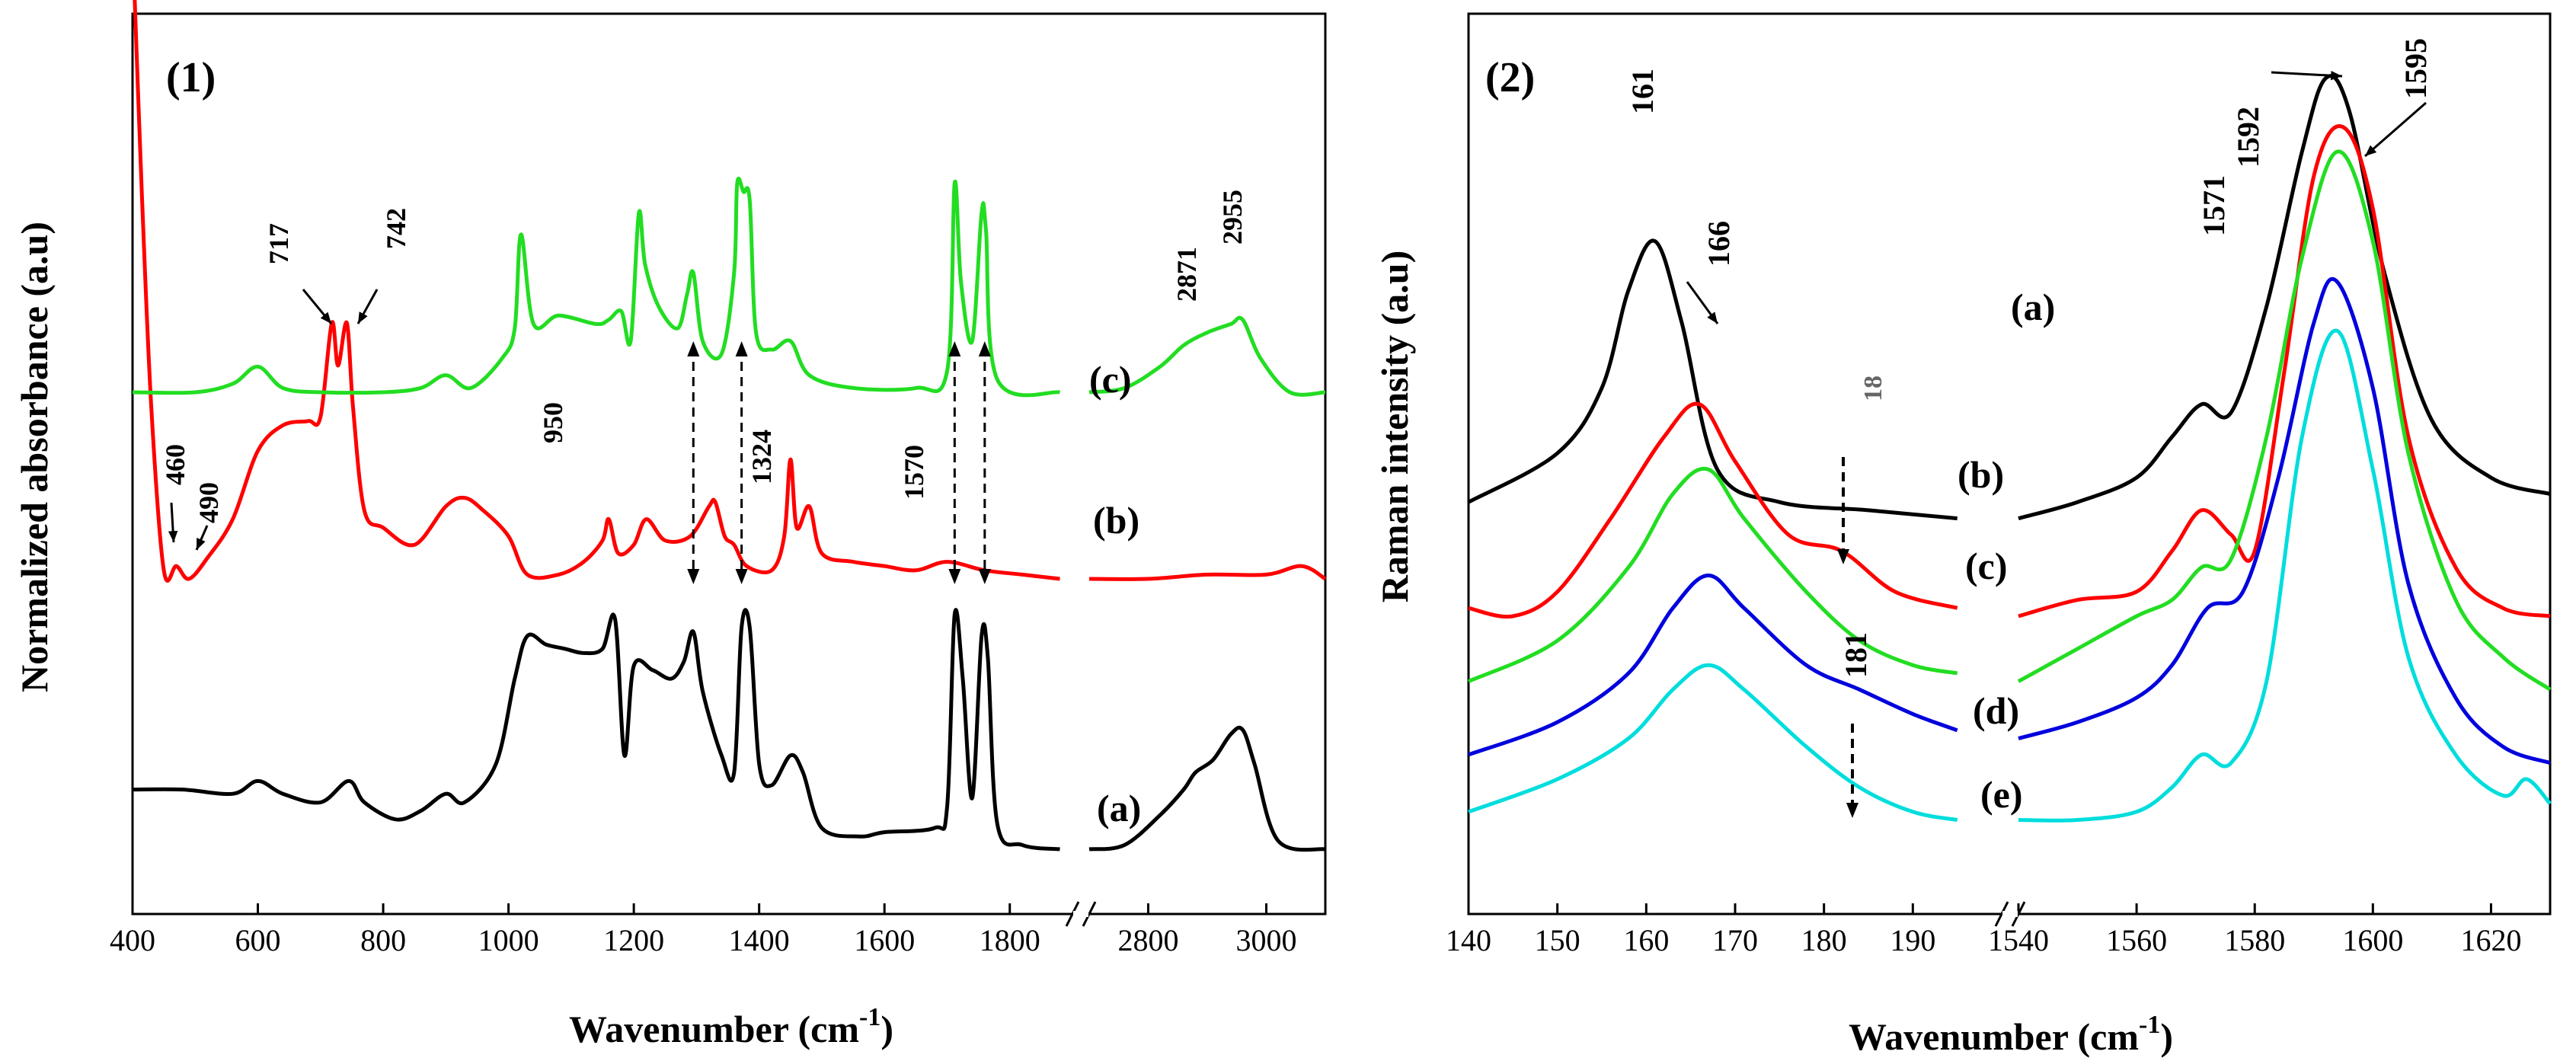 Image resolution: width=2576 pixels, height=1061 pixels. I want to click on panel-2-legend-label-e: (e), so click(2001, 795).